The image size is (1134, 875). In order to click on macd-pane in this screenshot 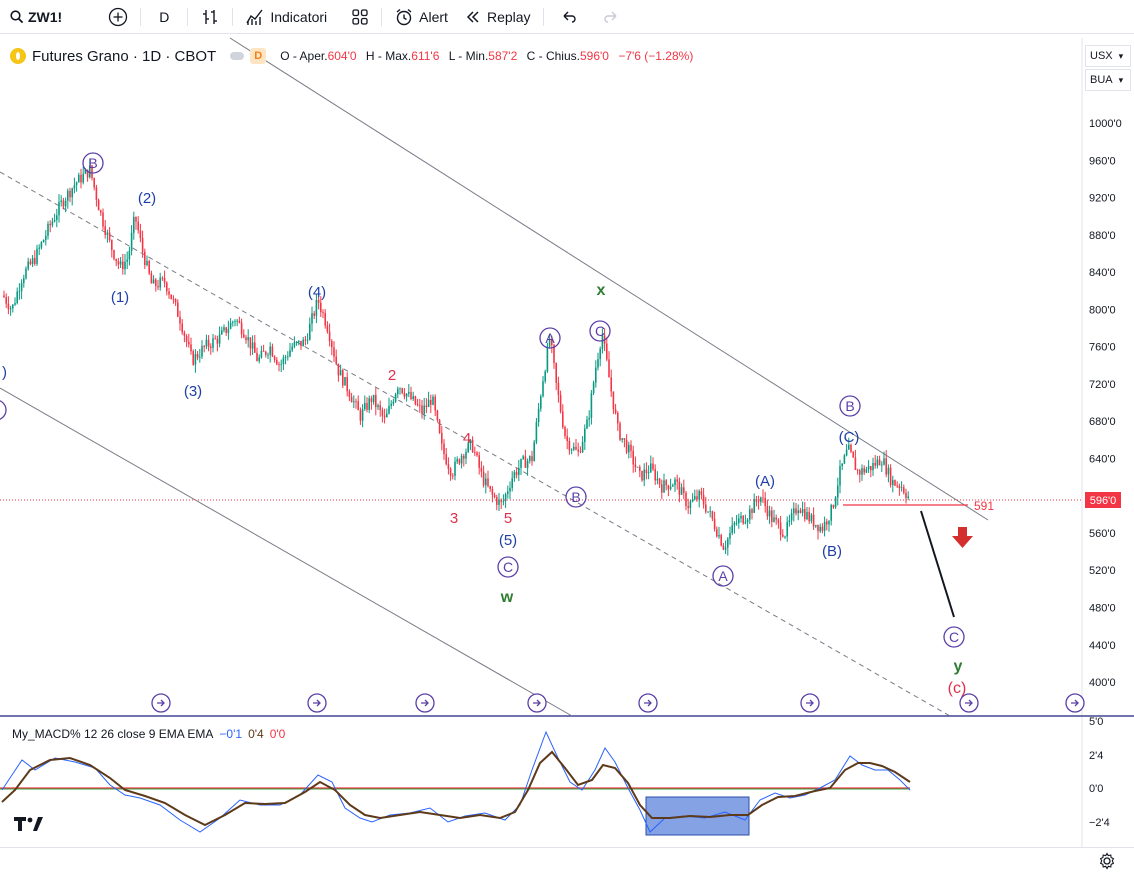, I will do `click(455, 783)`.